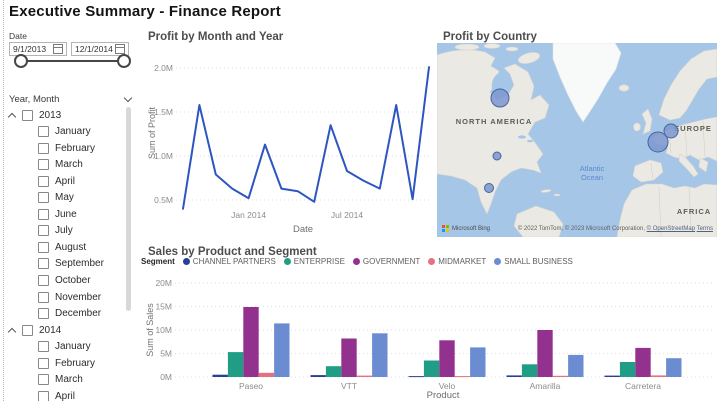  Describe the element at coordinates (364, 376) in the screenshot. I see `bar-vtt-midmarket` at that location.